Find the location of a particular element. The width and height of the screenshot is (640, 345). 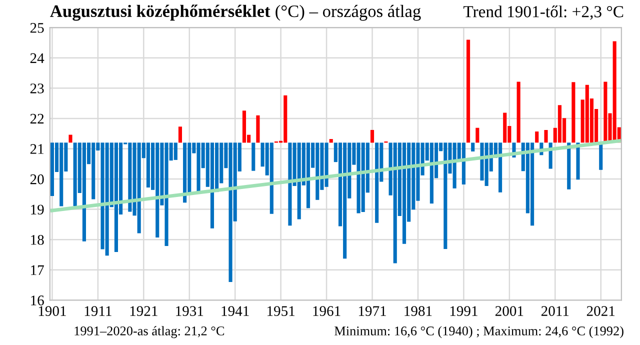

text: 1991–2020-as átlag: 21,2 °C is located at coordinates (149, 332).